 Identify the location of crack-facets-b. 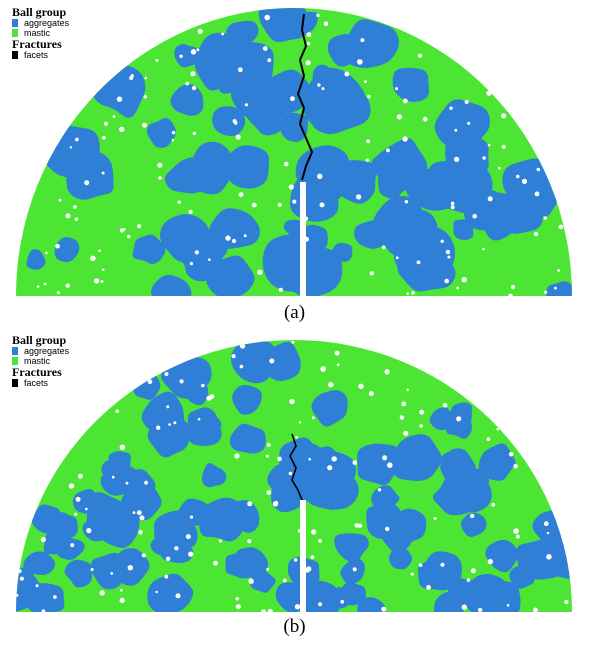
(296, 467).